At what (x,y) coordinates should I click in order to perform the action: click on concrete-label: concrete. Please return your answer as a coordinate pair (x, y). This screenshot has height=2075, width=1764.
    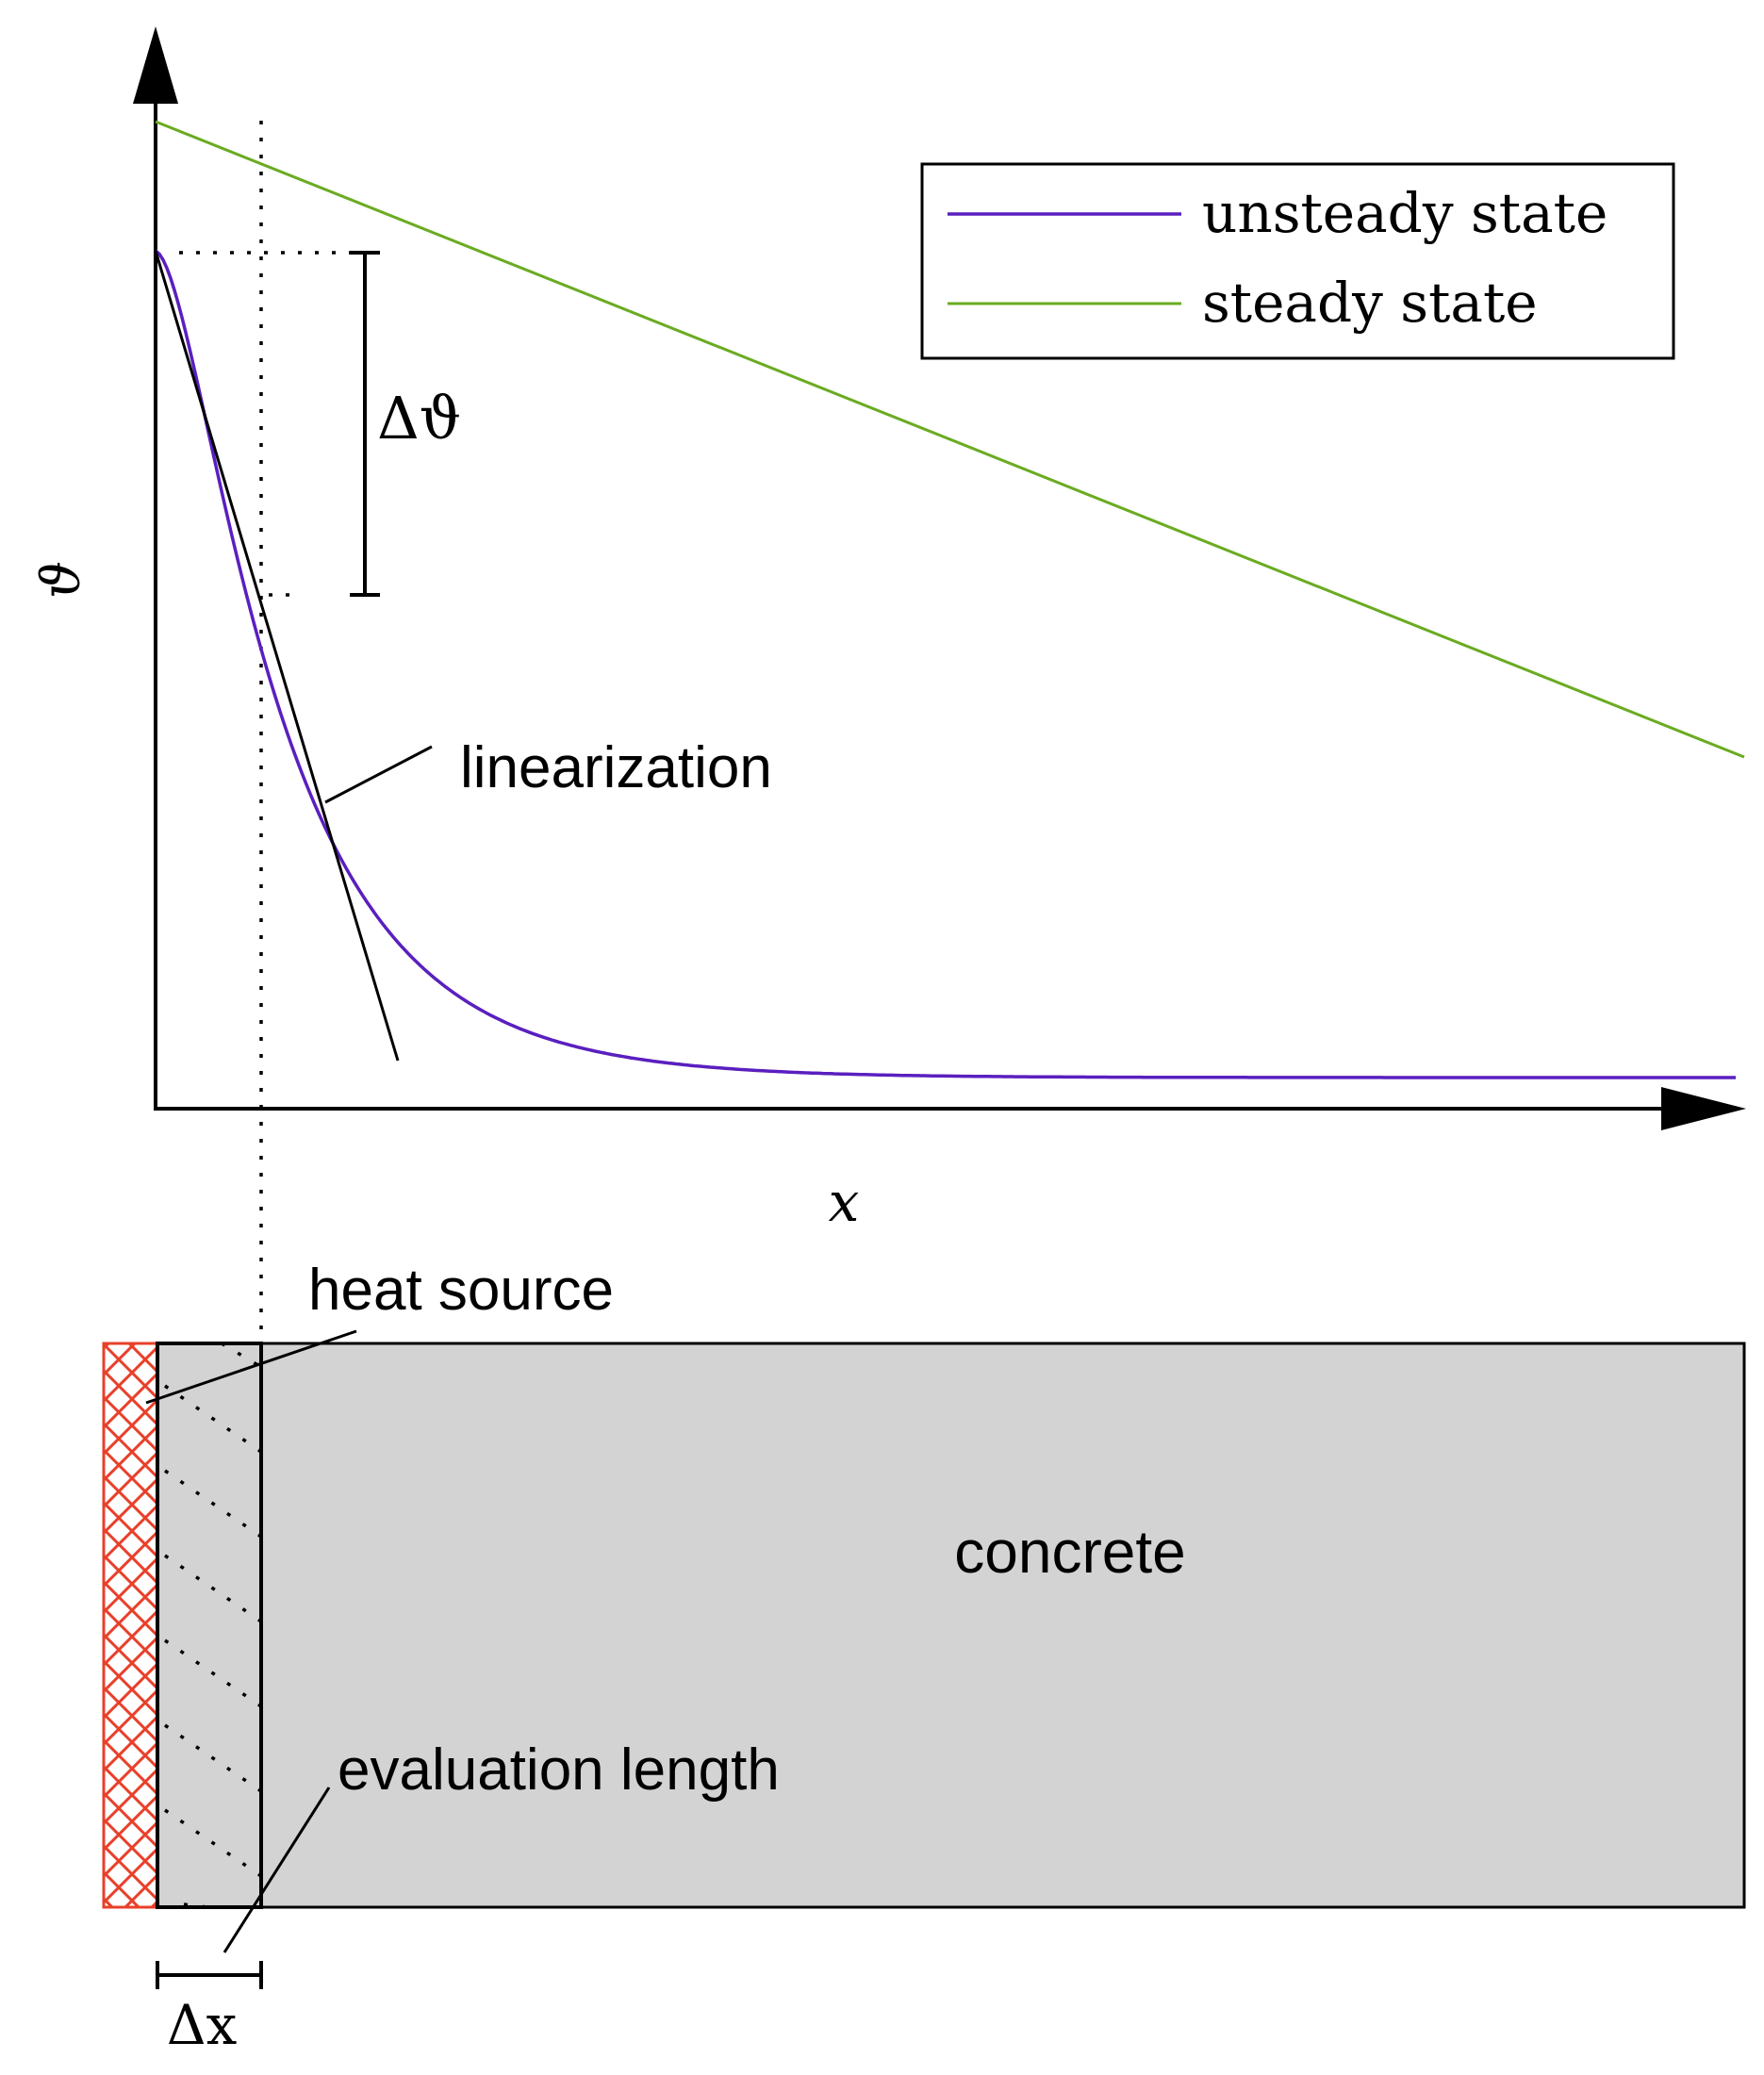
    Looking at the image, I should click on (1069, 1552).